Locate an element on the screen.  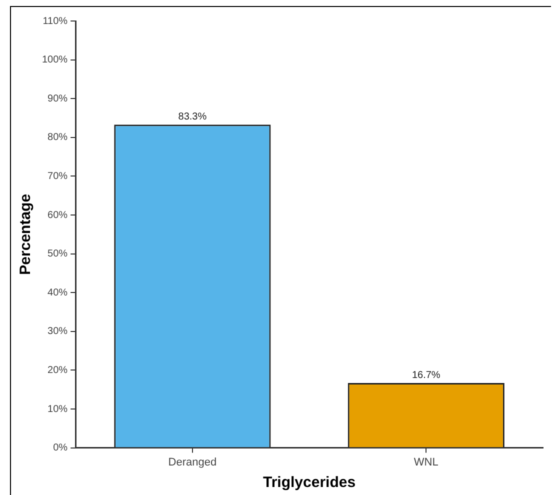
y-tick-label: 40% is located at coordinates (58, 292).